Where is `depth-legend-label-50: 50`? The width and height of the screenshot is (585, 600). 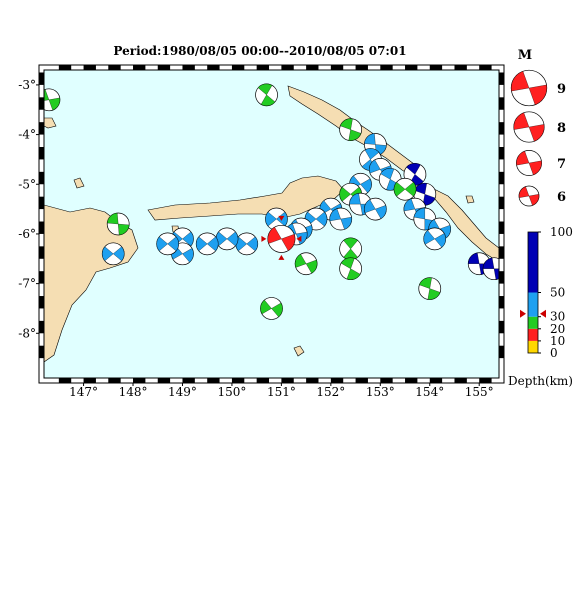 depth-legend-label-50: 50 is located at coordinates (557, 293).